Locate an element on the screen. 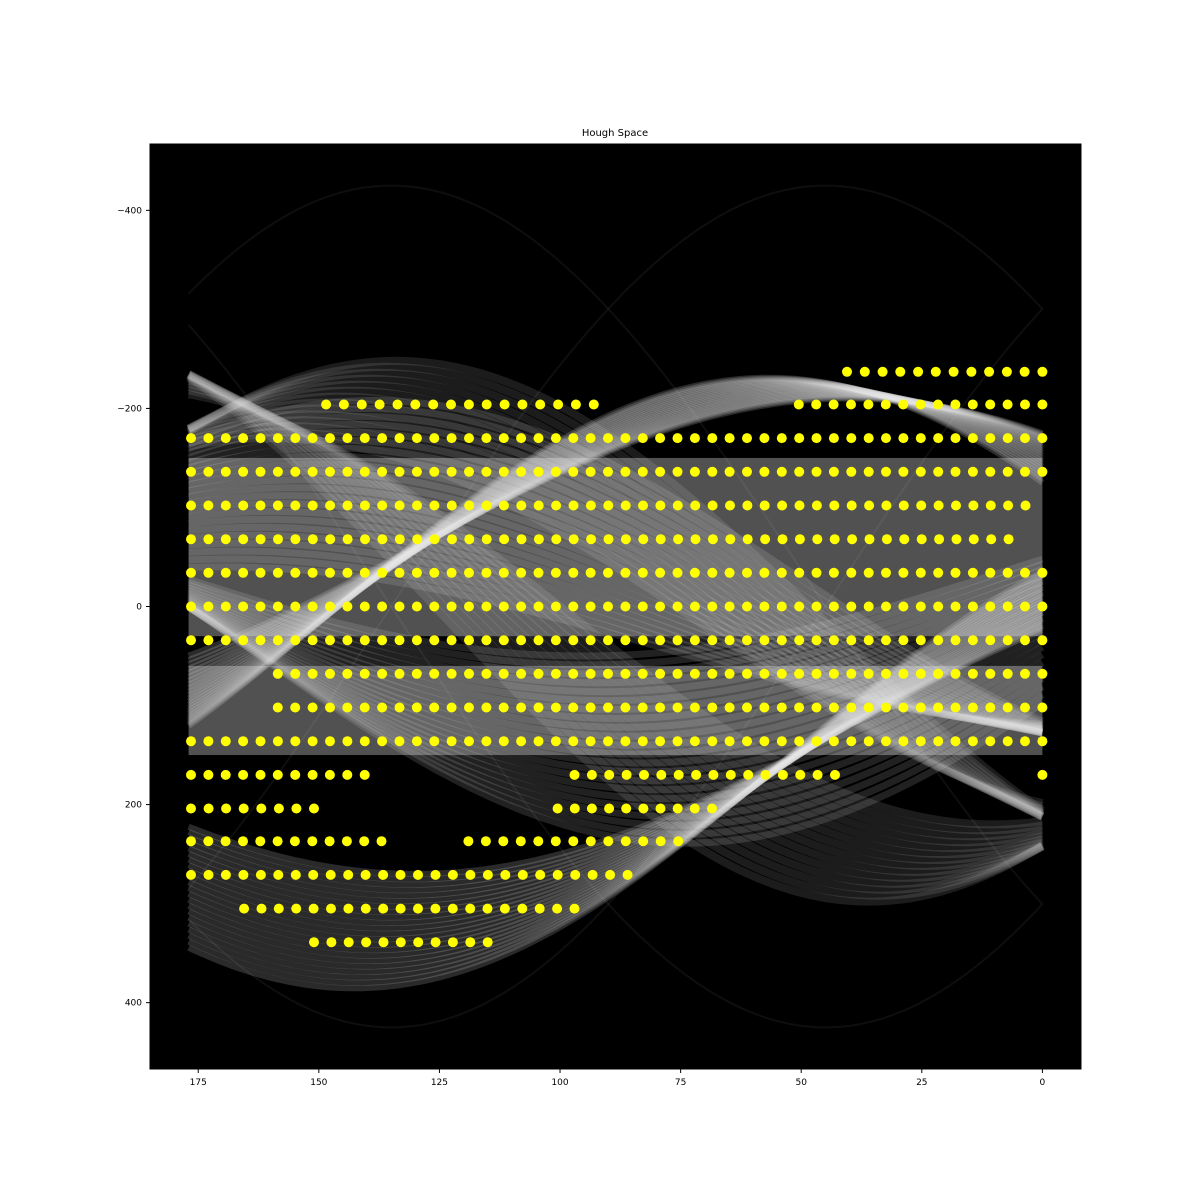  y-tick-label: 0 is located at coordinates (139, 608).